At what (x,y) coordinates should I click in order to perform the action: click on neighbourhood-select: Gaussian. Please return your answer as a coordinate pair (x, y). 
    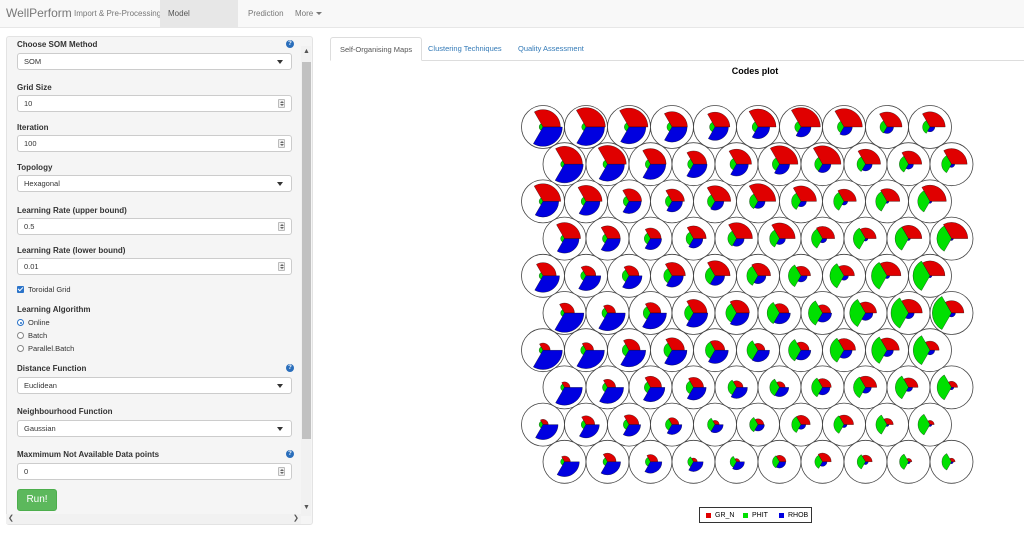
    Looking at the image, I should click on (154, 428).